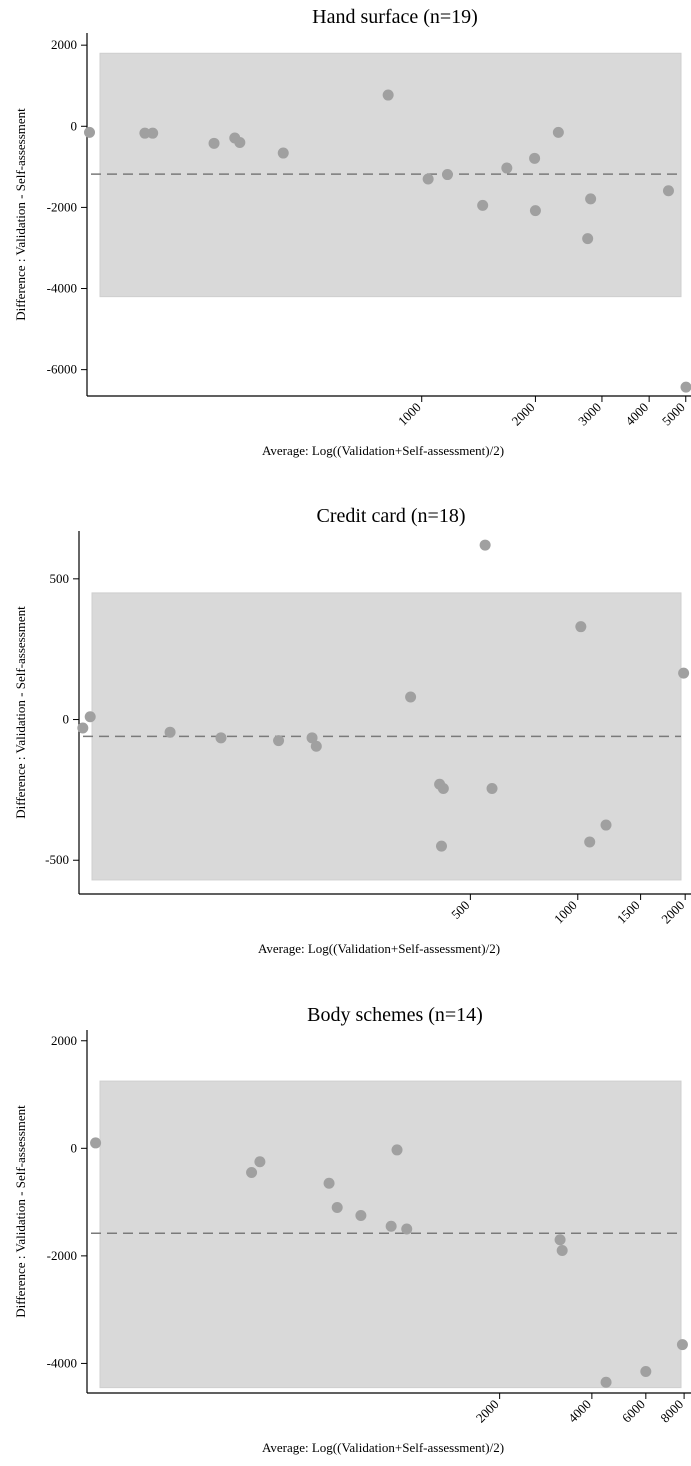 The width and height of the screenshot is (691, 1466). What do you see at coordinates (57, 859) in the screenshot?
I see `y-tick-label: -500` at bounding box center [57, 859].